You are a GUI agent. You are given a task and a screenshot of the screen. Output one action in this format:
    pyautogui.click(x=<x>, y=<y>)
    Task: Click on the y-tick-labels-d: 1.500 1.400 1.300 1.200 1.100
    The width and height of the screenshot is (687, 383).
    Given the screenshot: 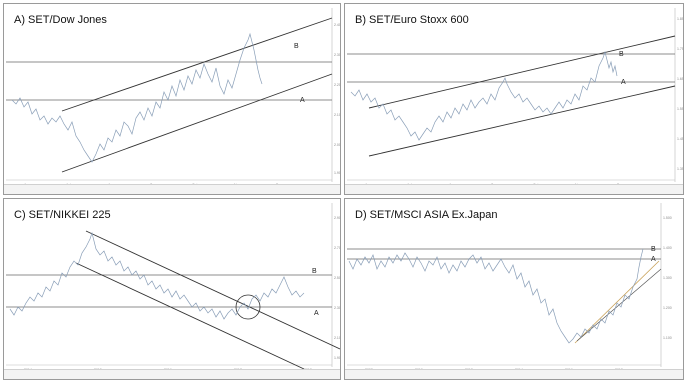 What is the action you would take?
    pyautogui.click(x=667, y=278)
    